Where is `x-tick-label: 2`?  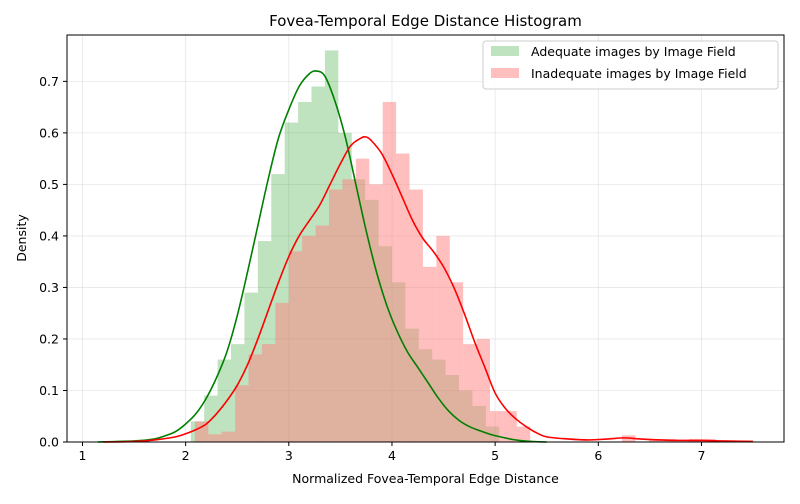 x-tick-label: 2 is located at coordinates (186, 455).